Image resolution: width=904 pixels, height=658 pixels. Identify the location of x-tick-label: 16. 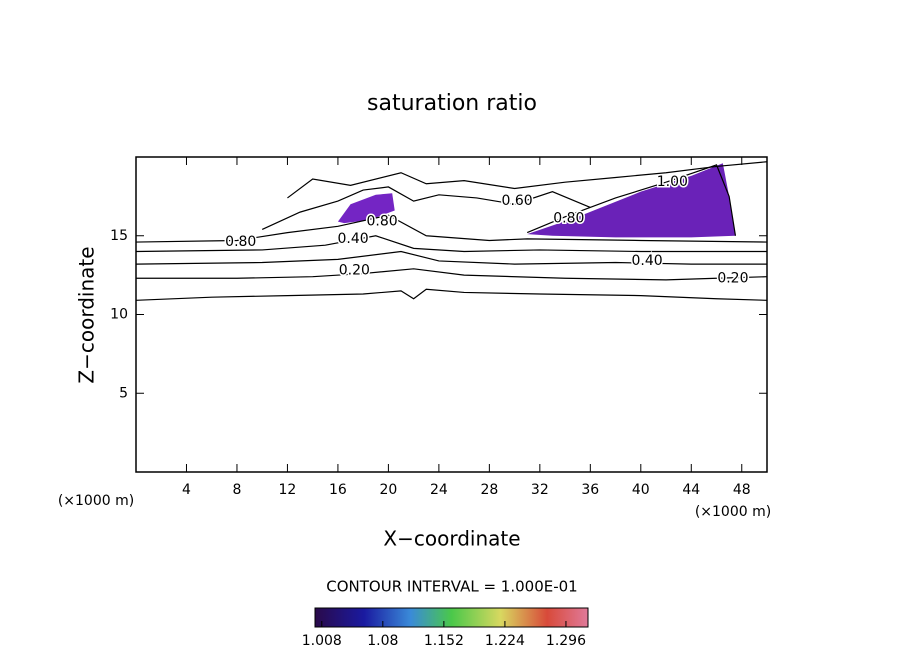
(338, 490).